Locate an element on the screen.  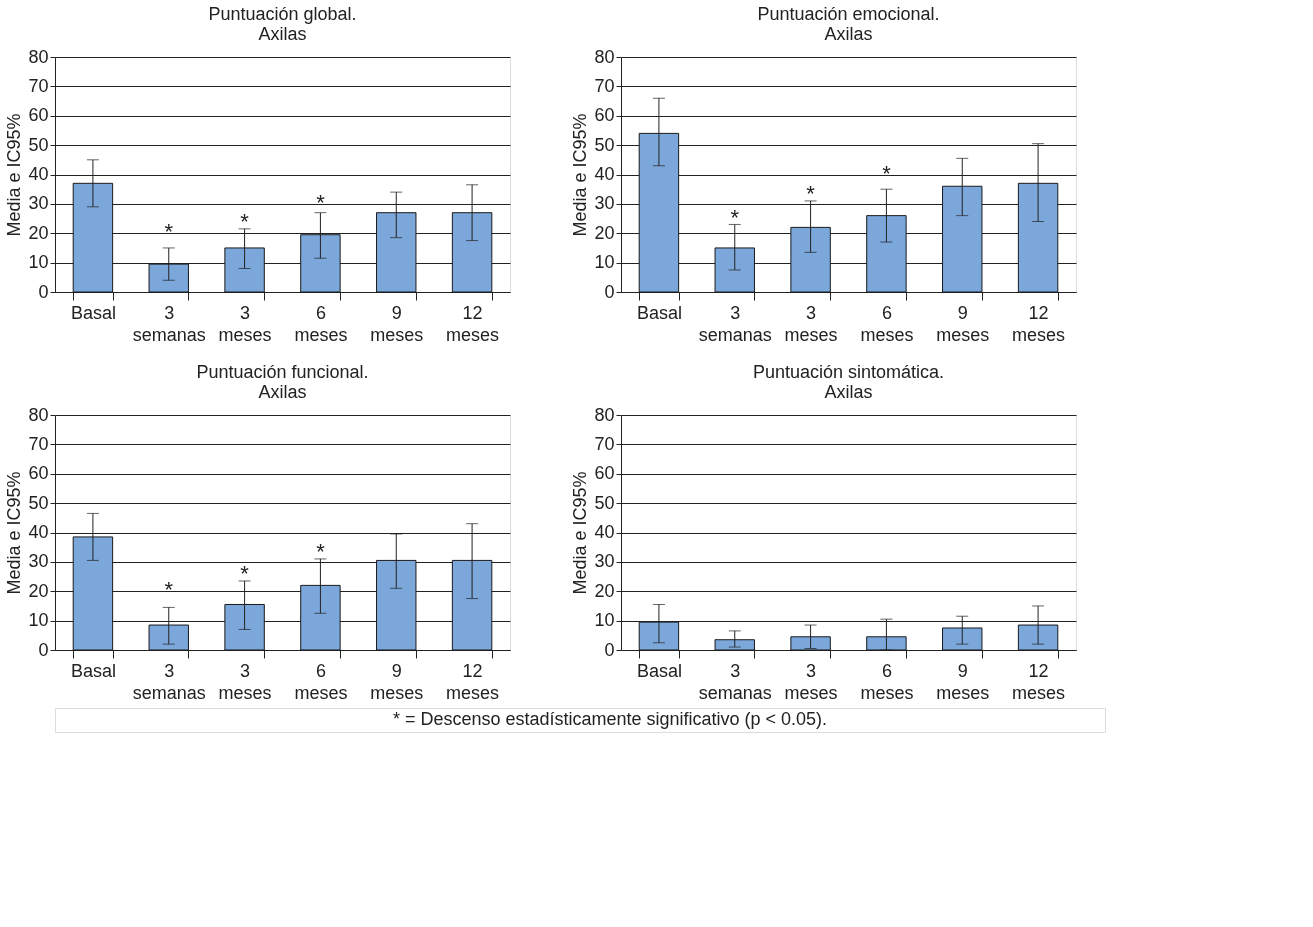
text: * = Descenso estadísticamente significativo (p < 0.05). is located at coordinates (610, 719).